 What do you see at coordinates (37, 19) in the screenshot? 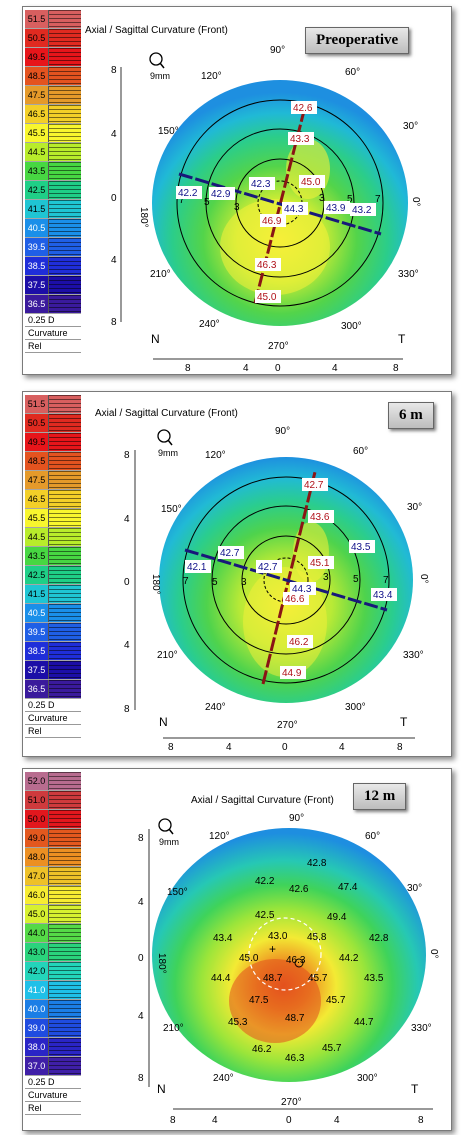
I see `scale-swatch: 51.5` at bounding box center [37, 19].